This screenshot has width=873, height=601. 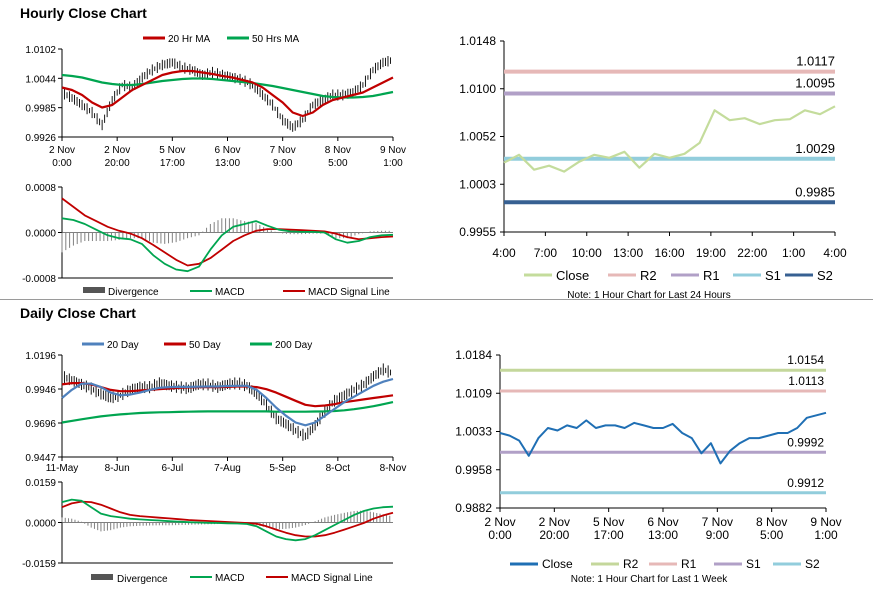 What do you see at coordinates (40, 138) in the screenshot?
I see `hourly-price-ytick-label: 0.9926` at bounding box center [40, 138].